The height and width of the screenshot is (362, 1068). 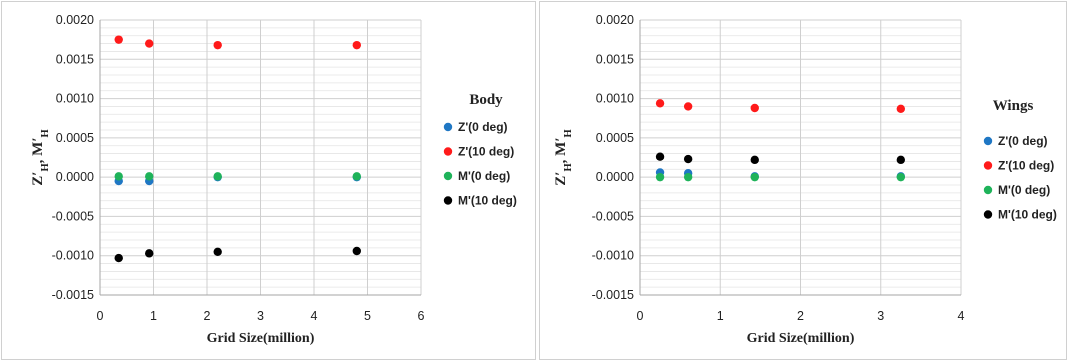 What do you see at coordinates (486, 100) in the screenshot?
I see `legend-title: Body` at bounding box center [486, 100].